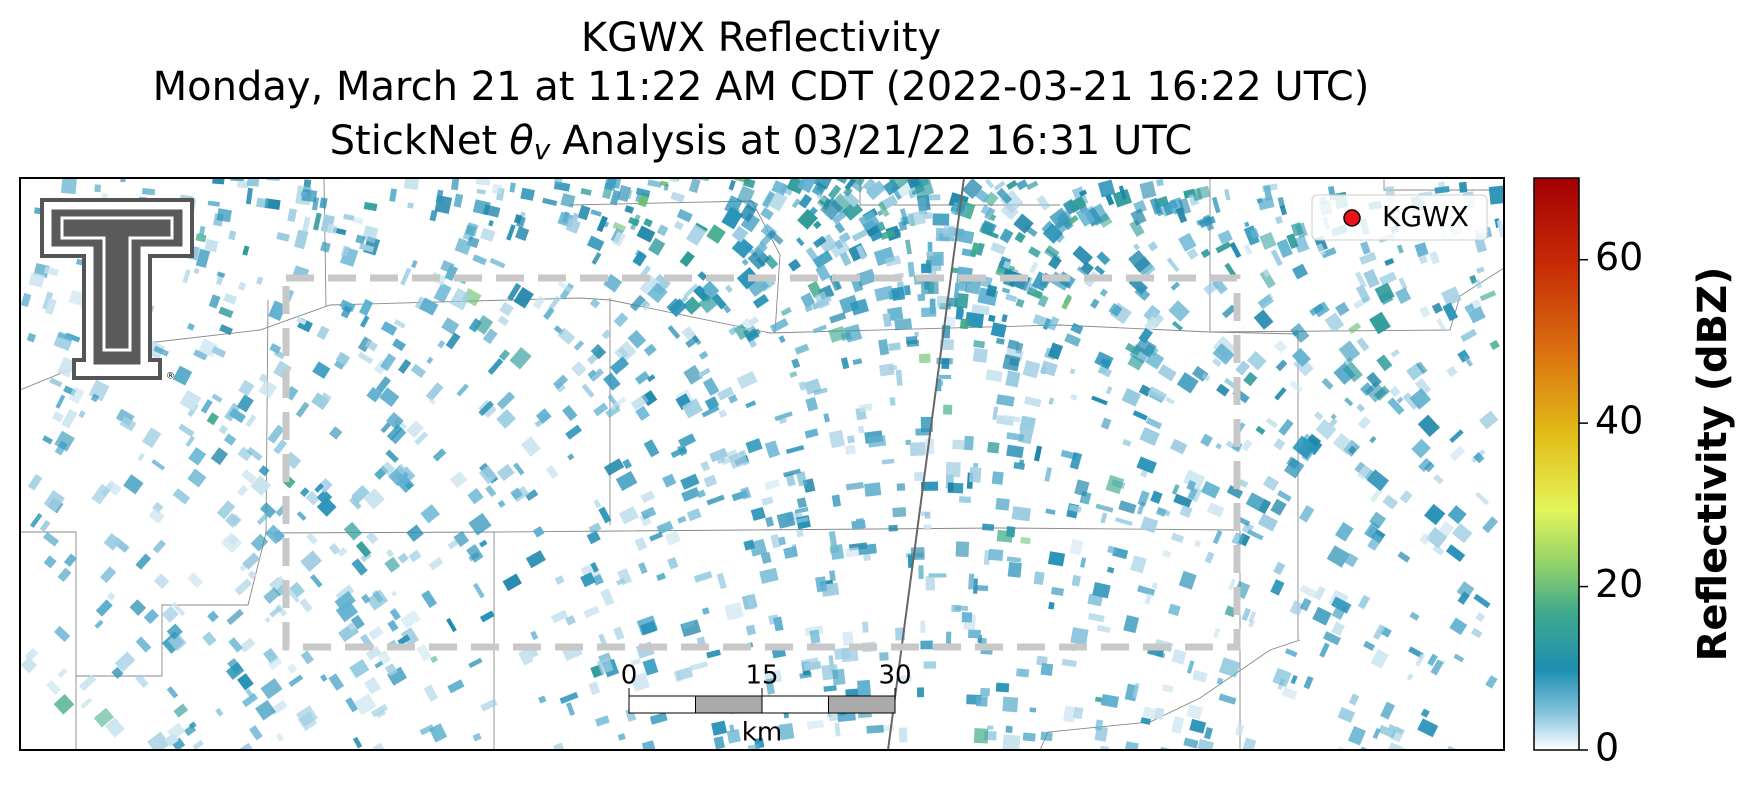  What do you see at coordinates (1425, 216) in the screenshot?
I see `legend-label: KGWX` at bounding box center [1425, 216].